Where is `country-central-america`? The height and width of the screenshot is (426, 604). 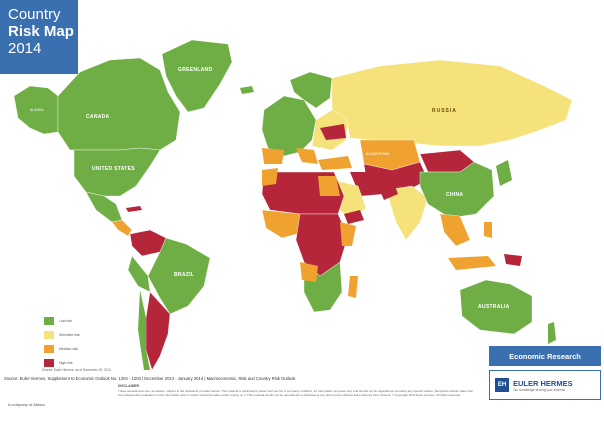
country-central-america is located at coordinates (122, 228).